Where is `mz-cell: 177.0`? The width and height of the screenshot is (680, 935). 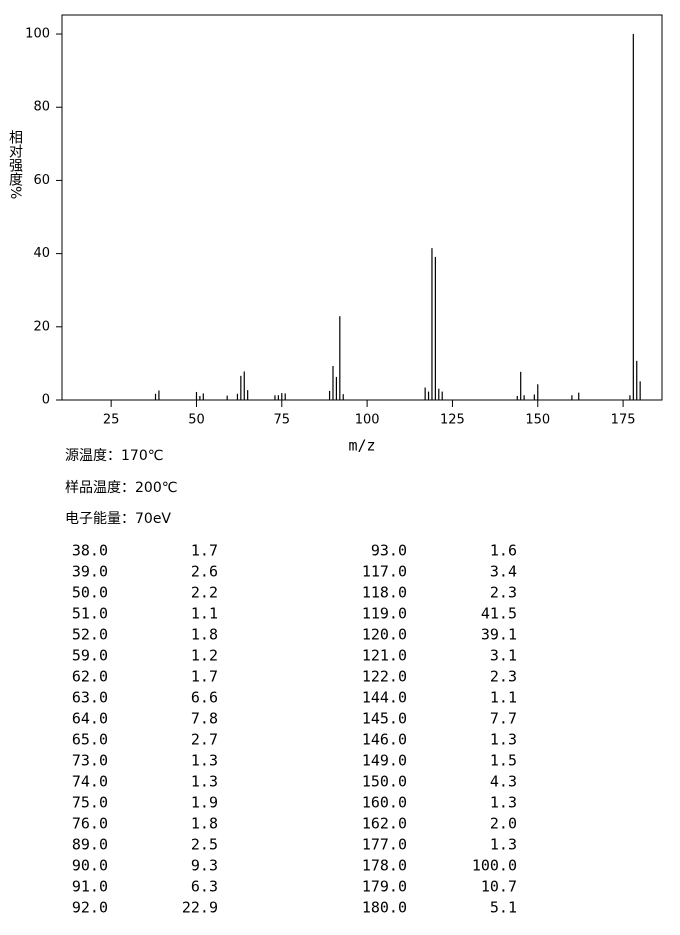
mz-cell: 177.0 is located at coordinates (384, 845).